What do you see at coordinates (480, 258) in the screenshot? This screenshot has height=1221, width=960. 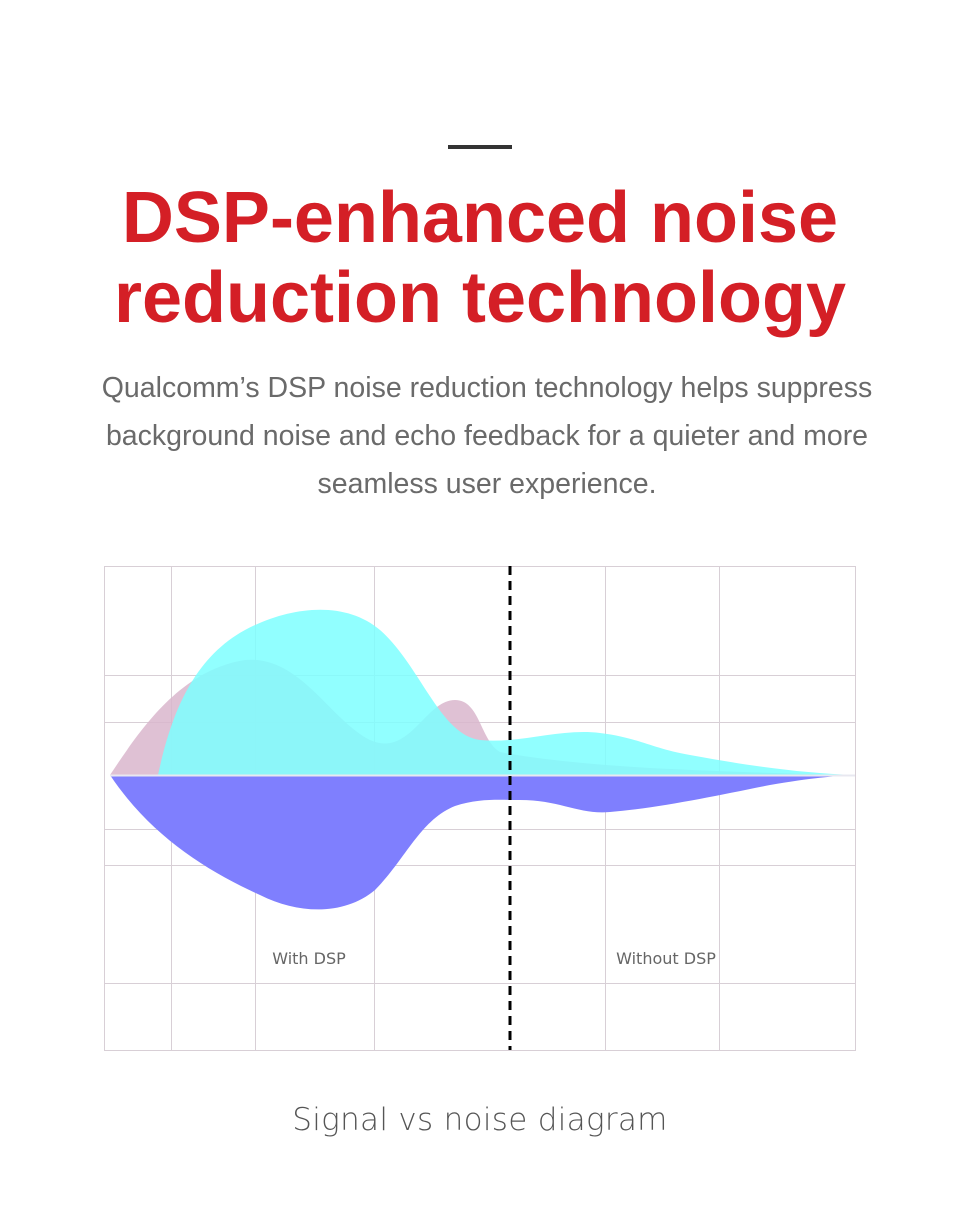 I see `page-title: DSP-enhanced noise reduction technology` at bounding box center [480, 258].